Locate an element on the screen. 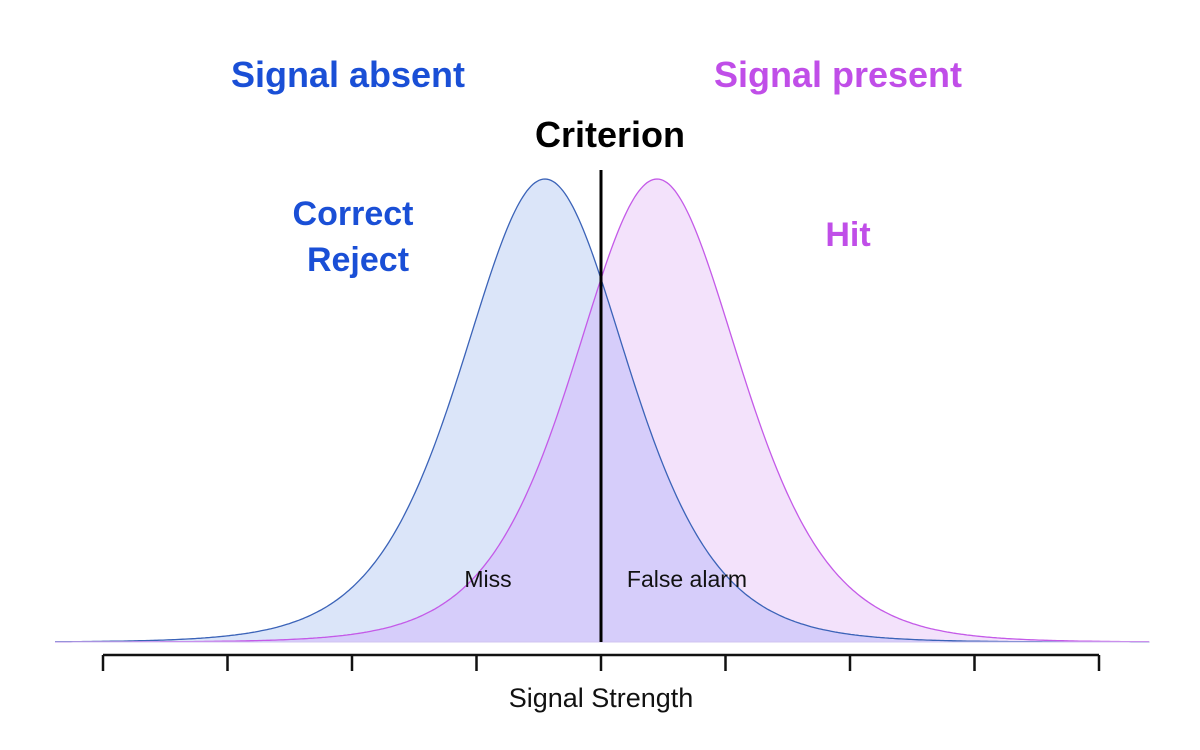 Image resolution: width=1200 pixels, height=750 pixels. correct-reject-label-line2: Reject is located at coordinates (358, 260).